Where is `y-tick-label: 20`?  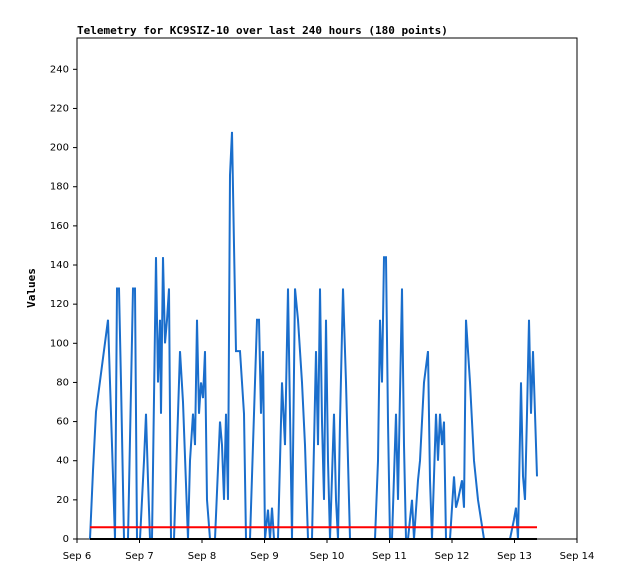 y-tick-label: 20 is located at coordinates (62, 500).